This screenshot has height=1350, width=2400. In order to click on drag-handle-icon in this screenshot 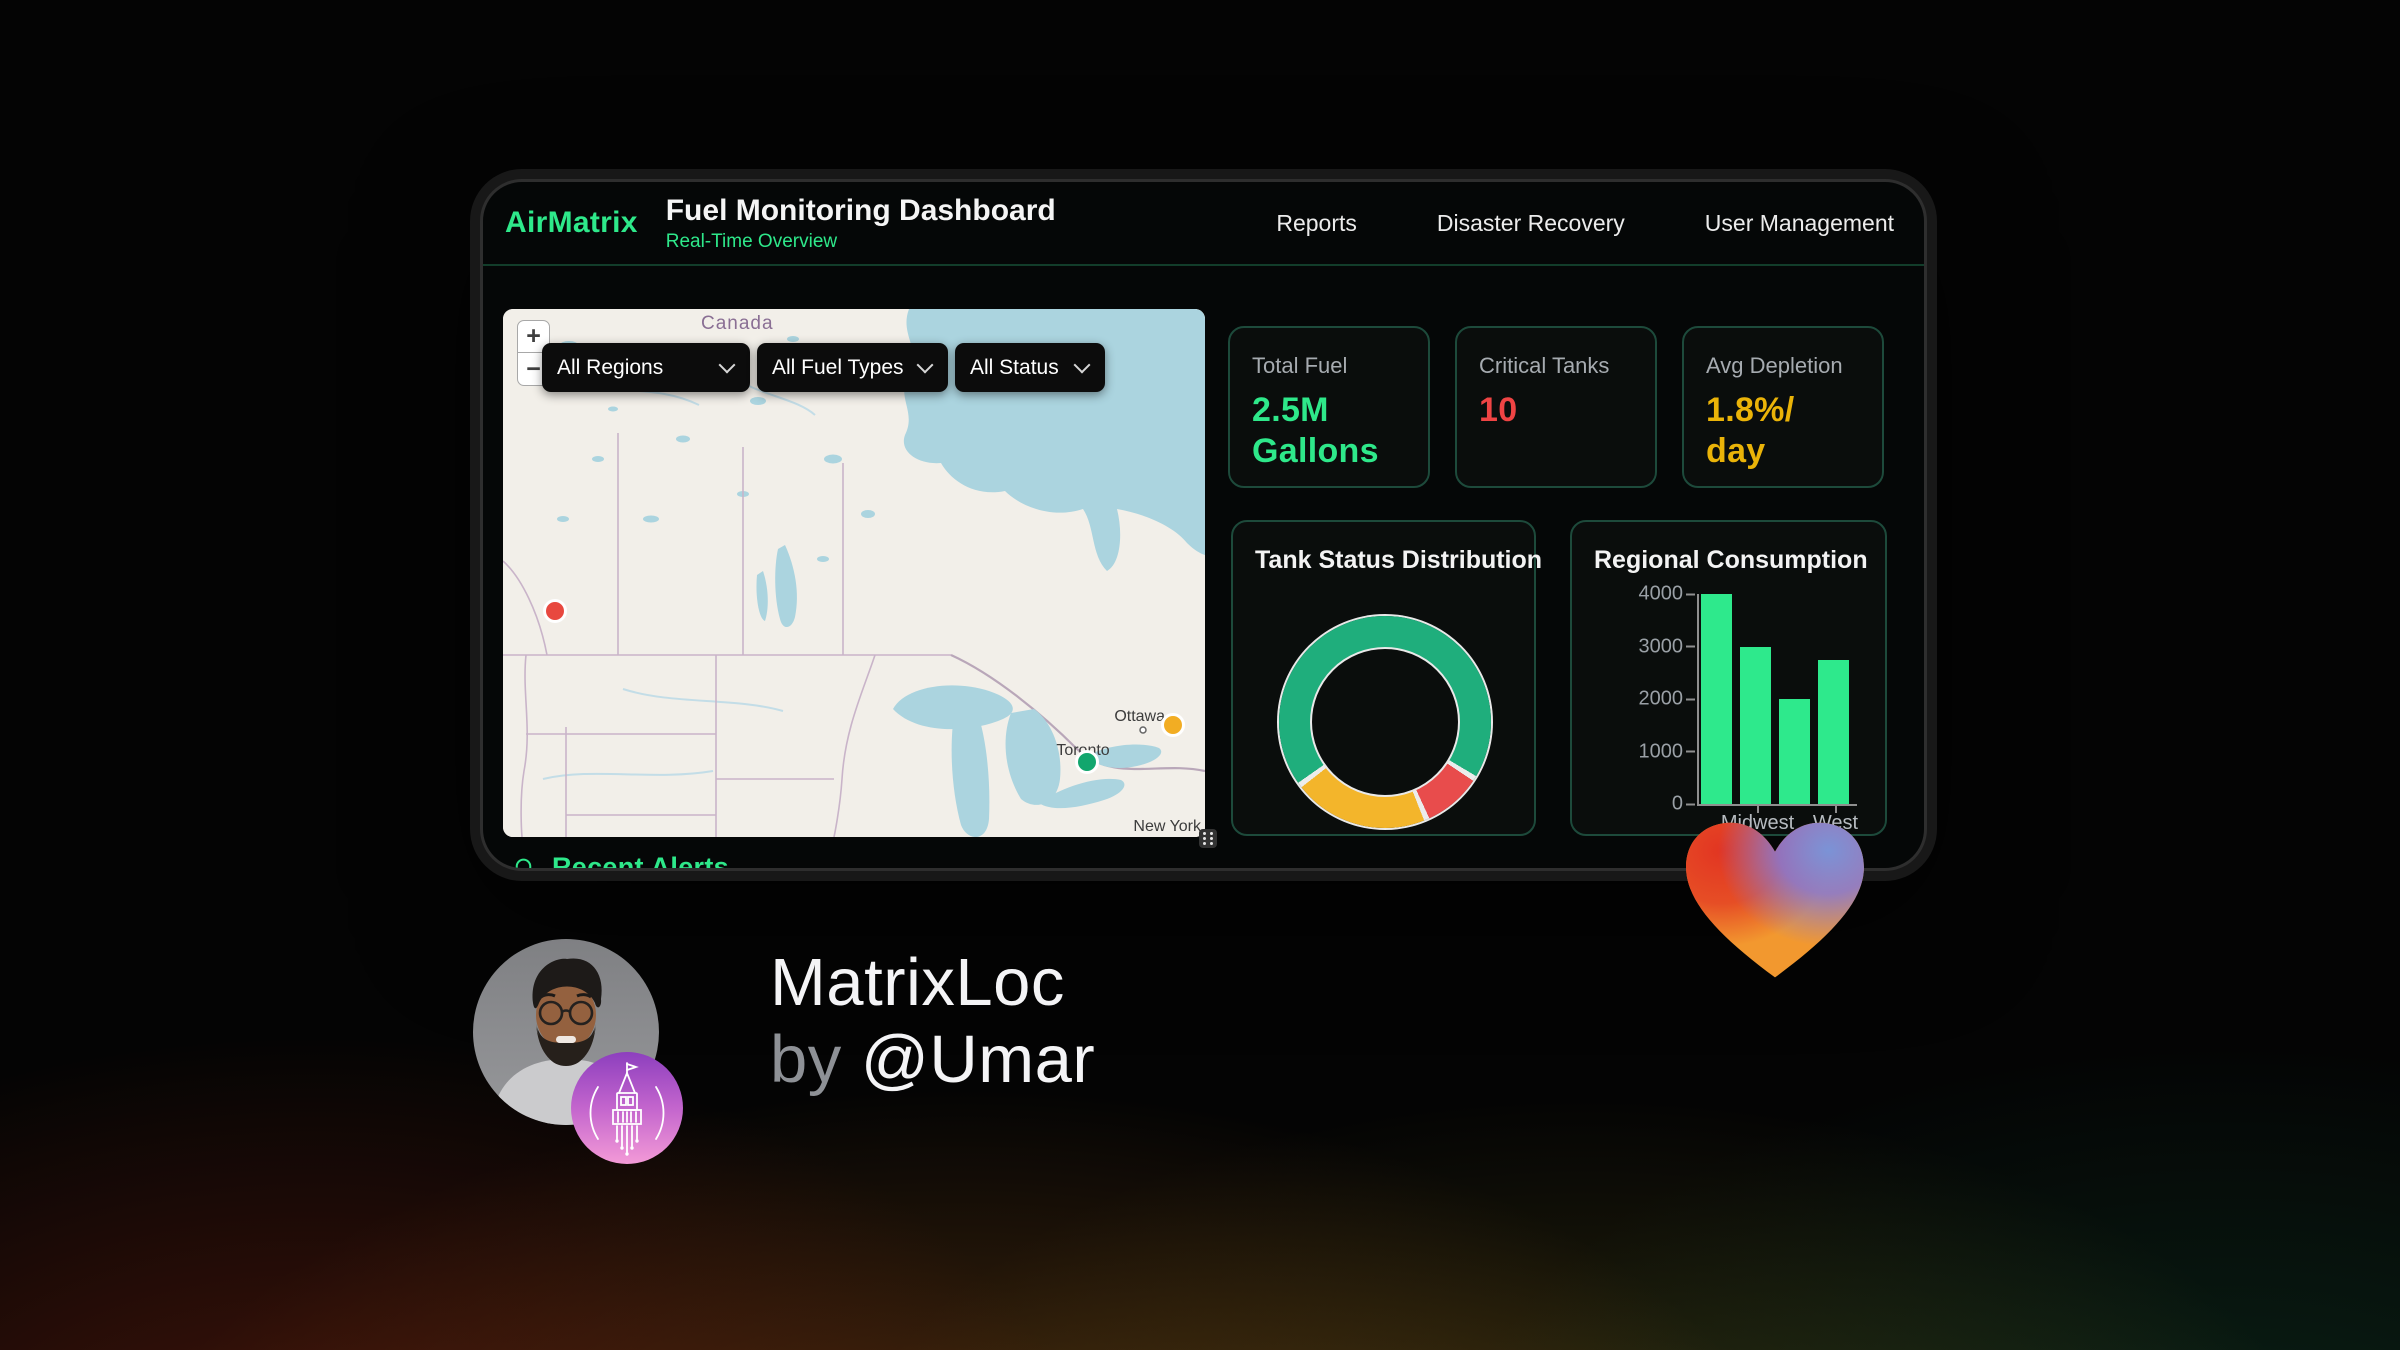, I will do `click(1208, 838)`.